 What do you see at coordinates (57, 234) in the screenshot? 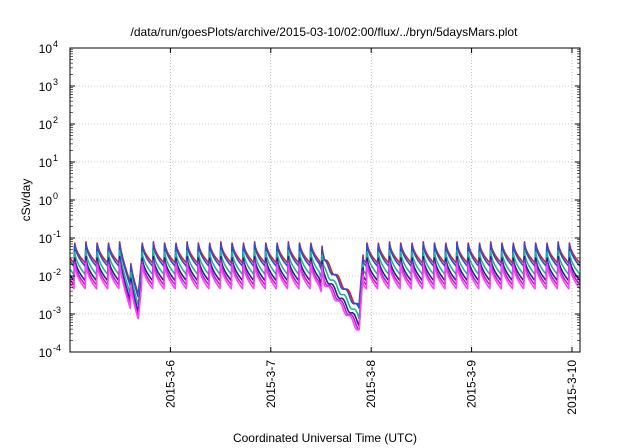
I see `y-tick-exponent: -1` at bounding box center [57, 234].